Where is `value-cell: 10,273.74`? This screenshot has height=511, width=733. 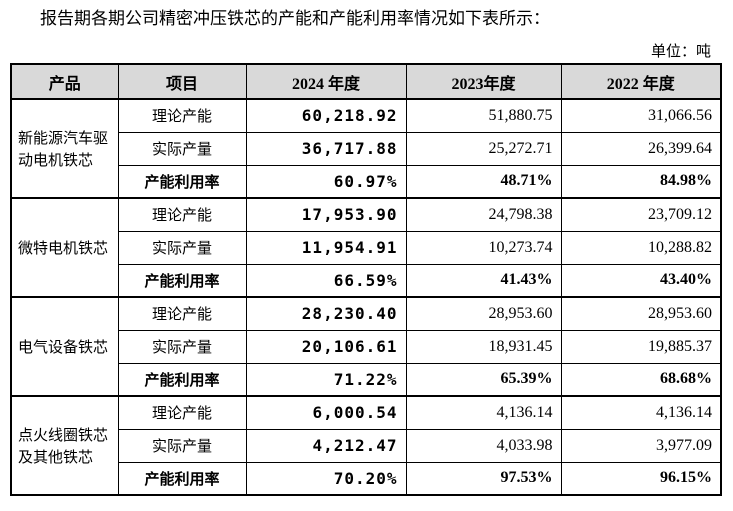 value-cell: 10,273.74 is located at coordinates (483, 247).